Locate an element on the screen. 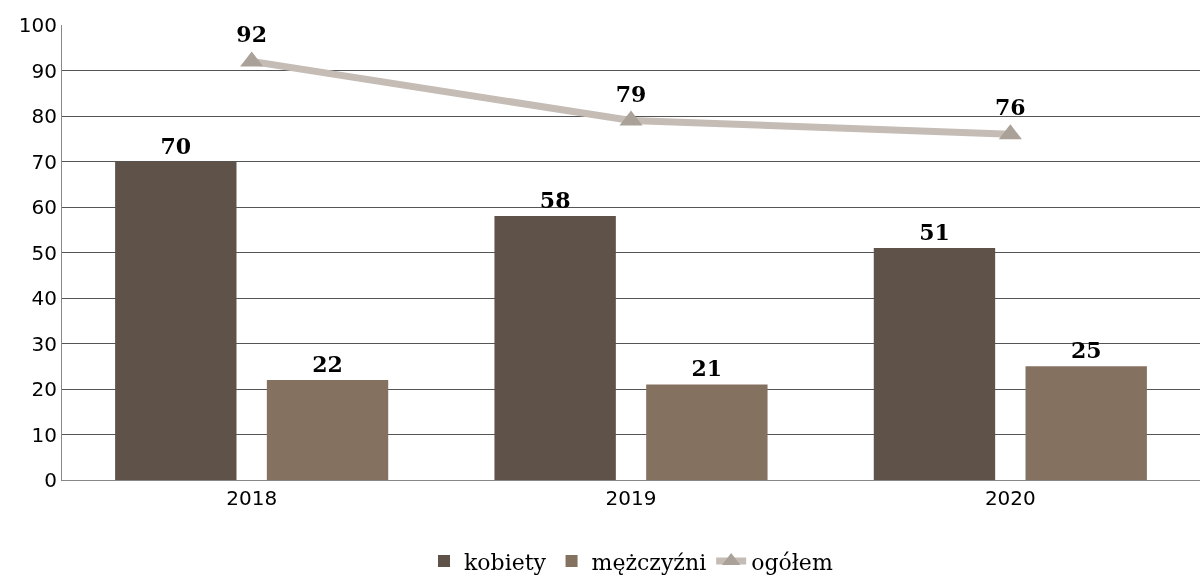 The width and height of the screenshot is (1204, 585). legend-label: ogółem is located at coordinates (792, 562).